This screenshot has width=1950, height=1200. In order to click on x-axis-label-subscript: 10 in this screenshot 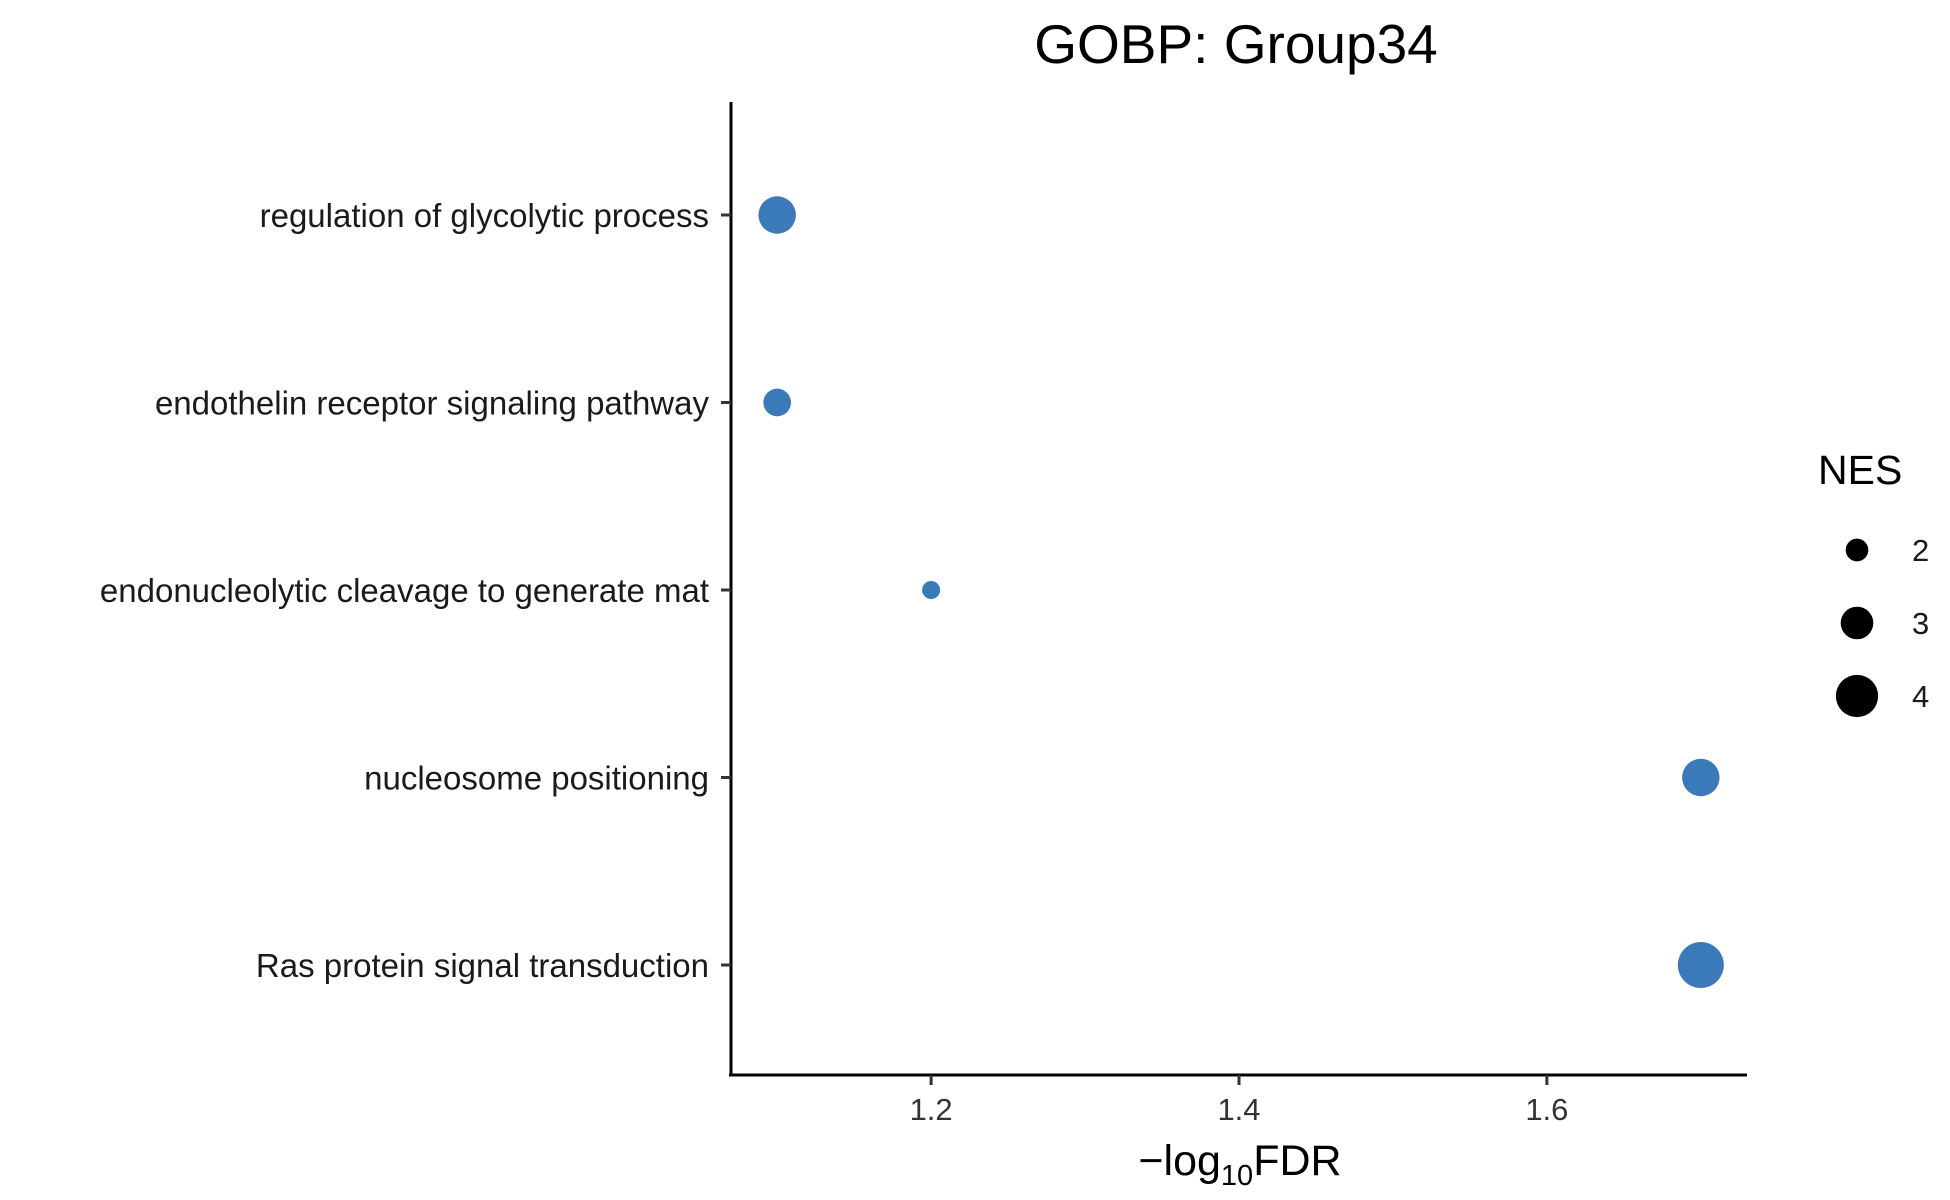, I will do `click(1237, 1176)`.